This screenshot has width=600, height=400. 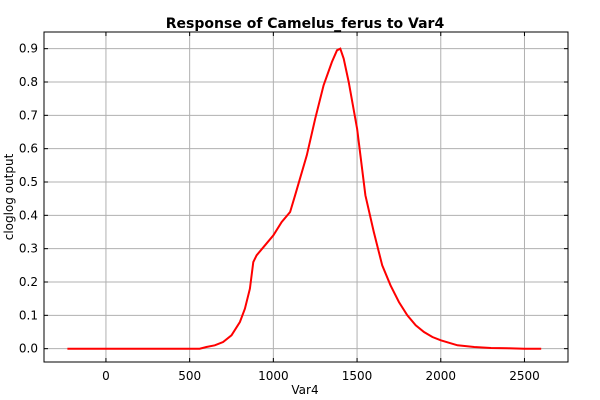 What do you see at coordinates (28, 249) in the screenshot?
I see `y-tick-label: 0.3` at bounding box center [28, 249].